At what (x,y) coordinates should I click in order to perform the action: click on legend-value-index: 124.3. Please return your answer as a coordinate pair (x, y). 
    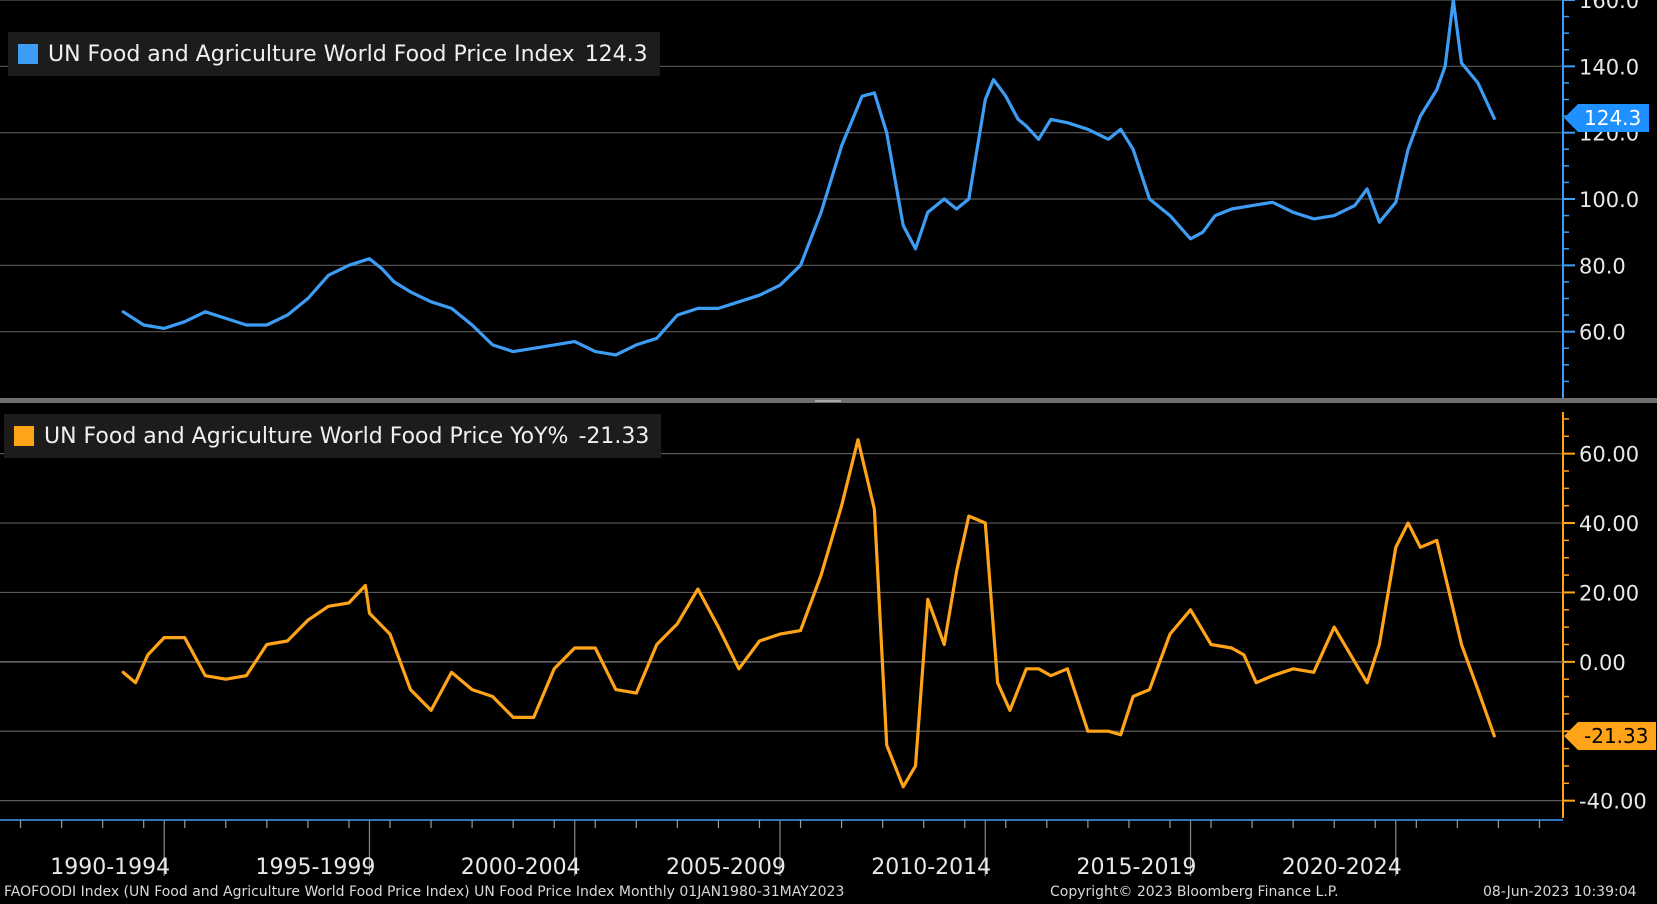
    Looking at the image, I should click on (616, 54).